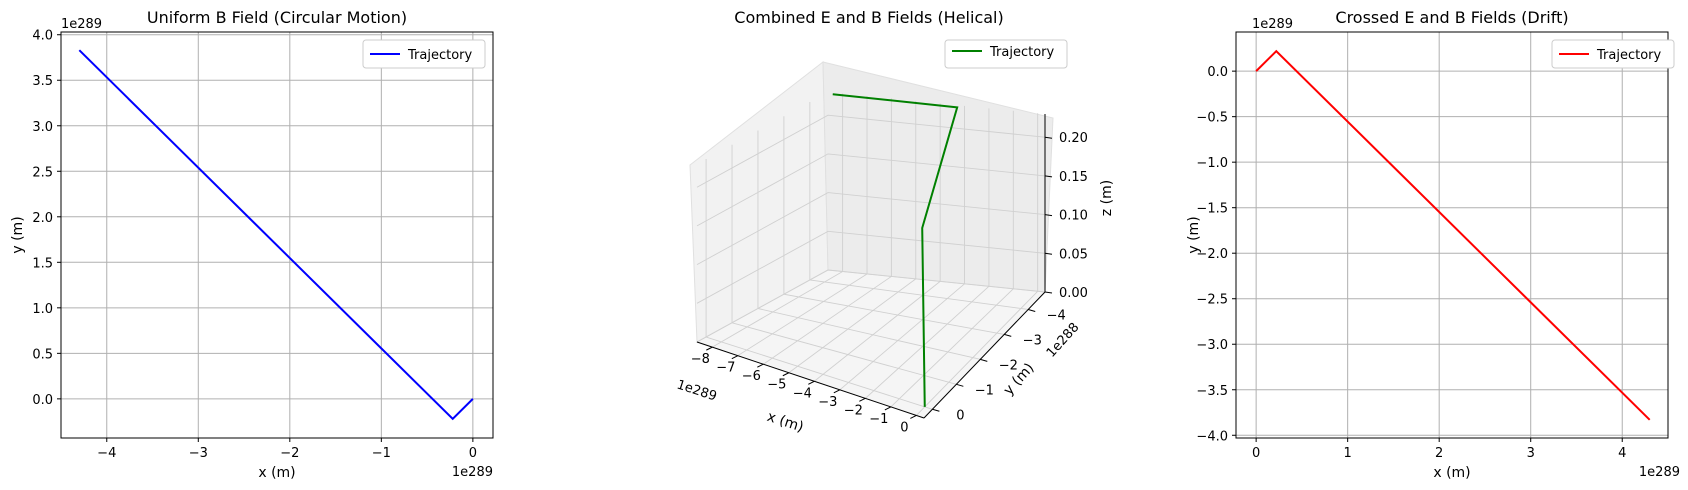 The image size is (1688, 490). What do you see at coordinates (1008, 365) in the screenshot?
I see `p2-ytick-label: −2` at bounding box center [1008, 365].